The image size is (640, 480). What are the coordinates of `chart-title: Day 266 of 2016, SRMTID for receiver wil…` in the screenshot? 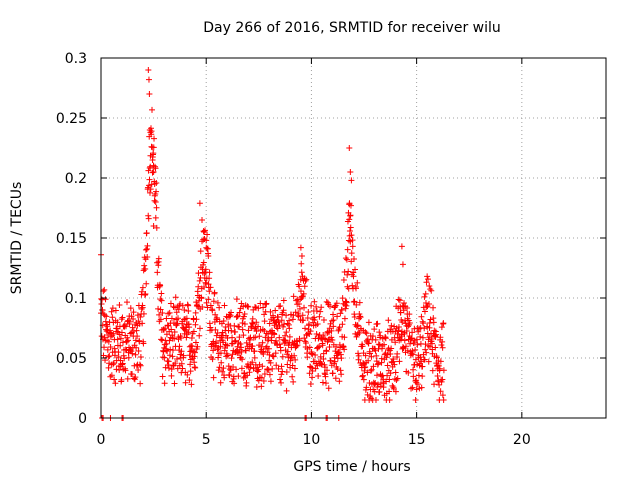 It's located at (352, 28).